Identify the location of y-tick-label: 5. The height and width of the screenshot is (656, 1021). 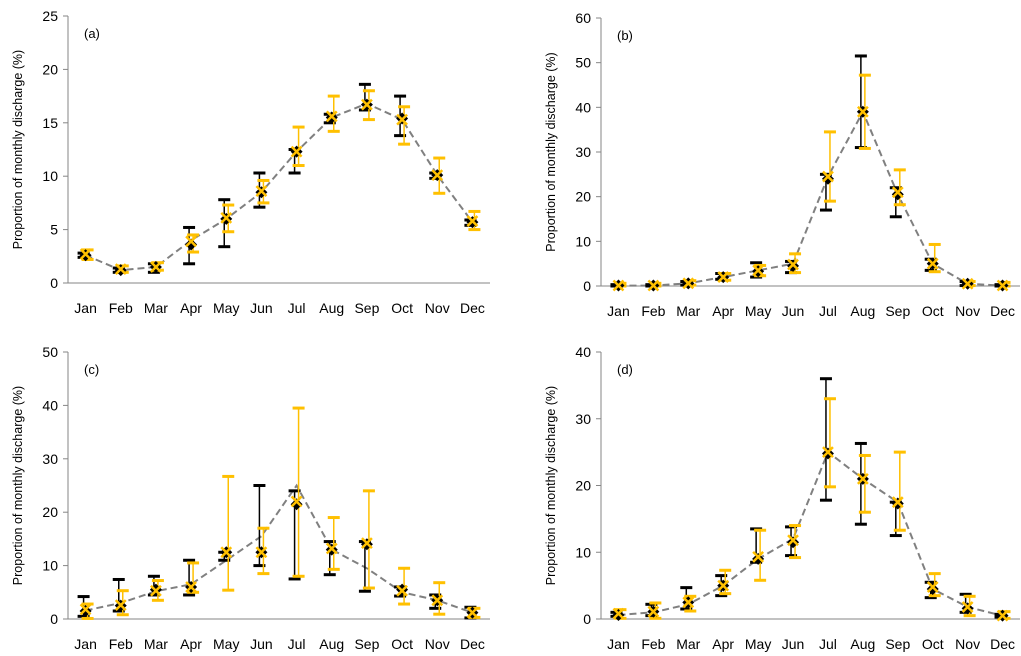
(54, 230).